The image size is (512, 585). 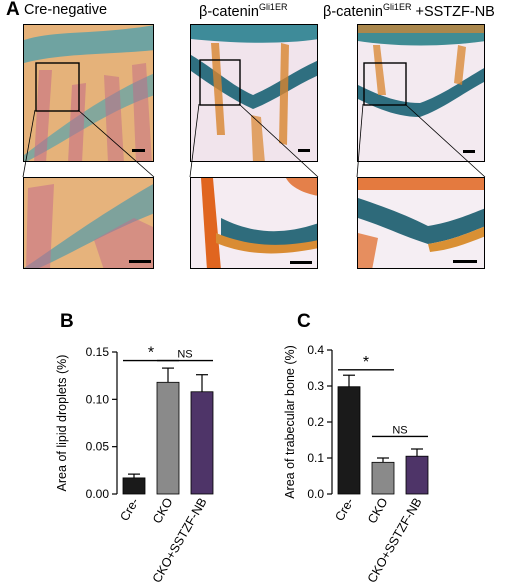 What do you see at coordinates (98, 399) in the screenshot?
I see `y-tick-label: 0.10` at bounding box center [98, 399].